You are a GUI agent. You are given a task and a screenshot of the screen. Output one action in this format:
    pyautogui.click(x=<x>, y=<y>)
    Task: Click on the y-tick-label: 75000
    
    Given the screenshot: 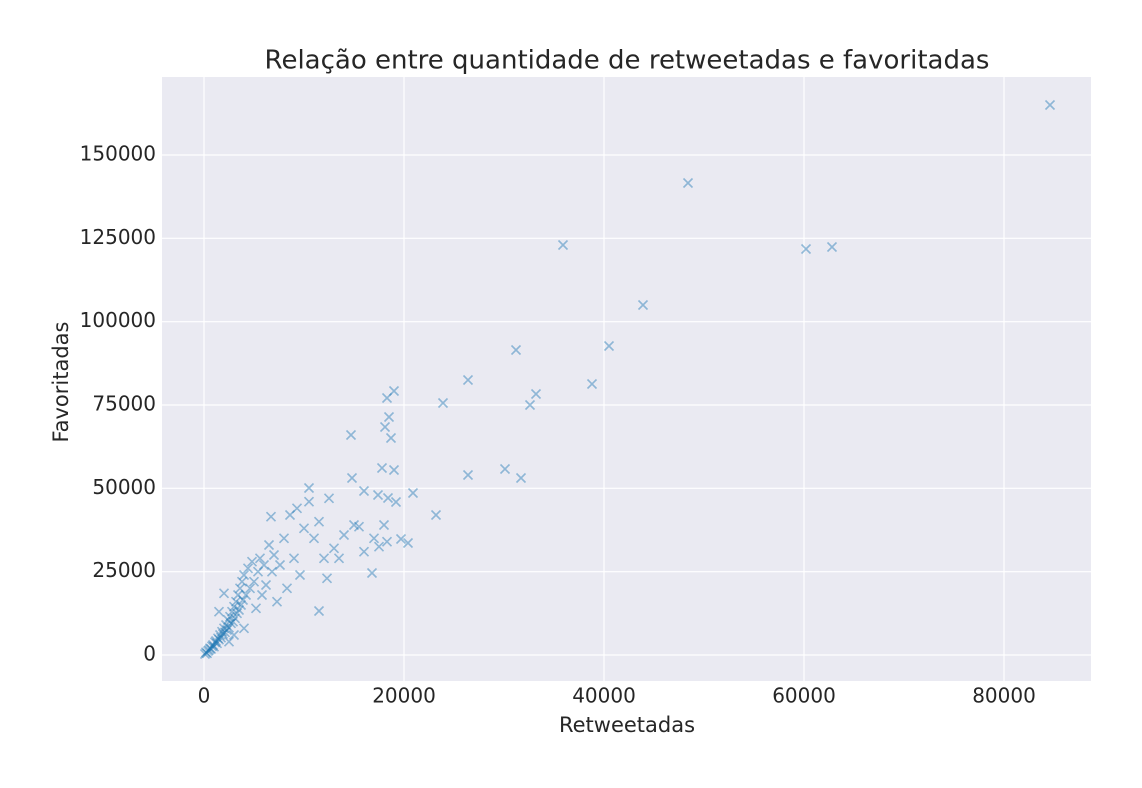 What is the action you would take?
    pyautogui.click(x=124, y=404)
    